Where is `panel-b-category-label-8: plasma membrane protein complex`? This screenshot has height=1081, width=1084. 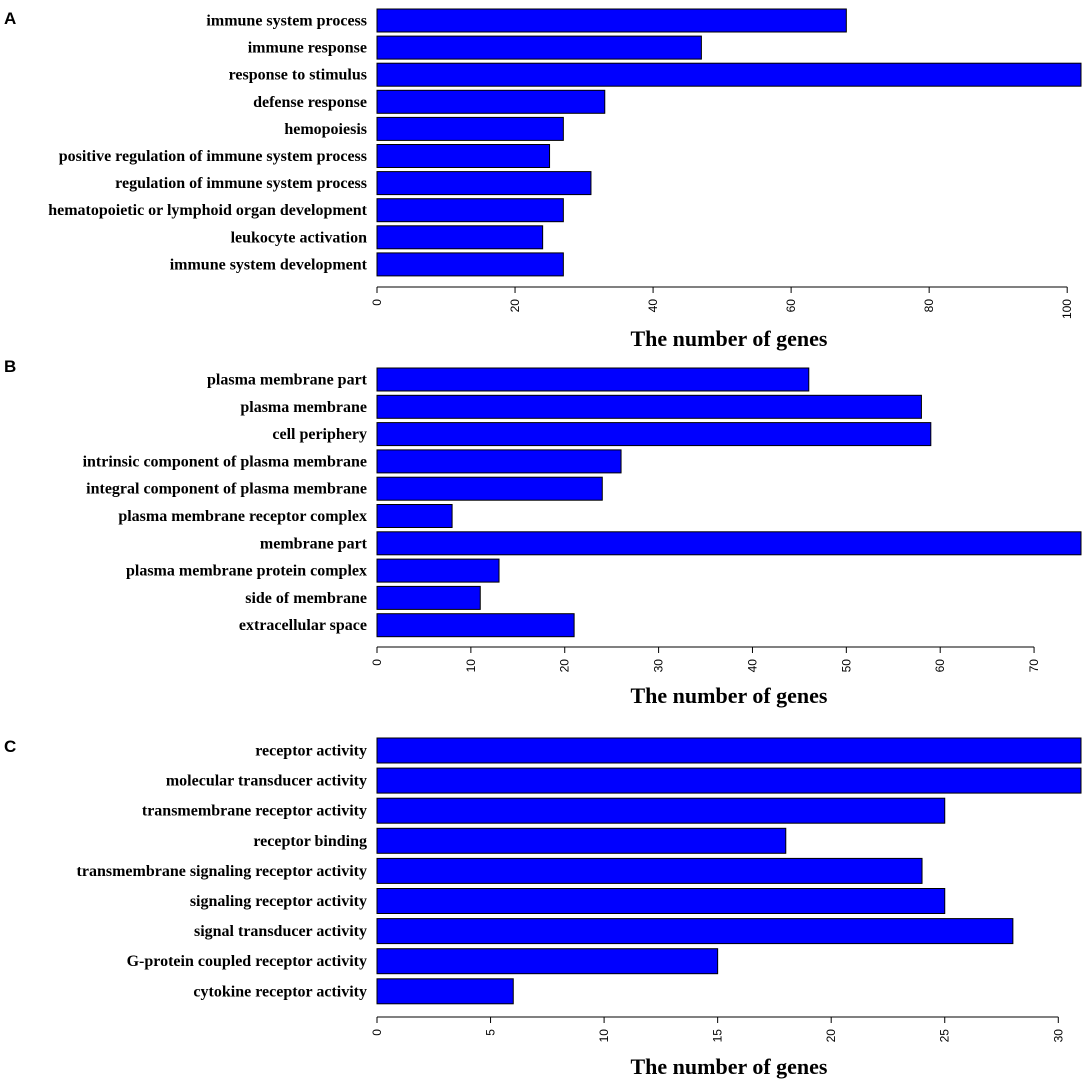
panel-b-category-label-8: plasma membrane protein complex is located at coordinates (246, 571).